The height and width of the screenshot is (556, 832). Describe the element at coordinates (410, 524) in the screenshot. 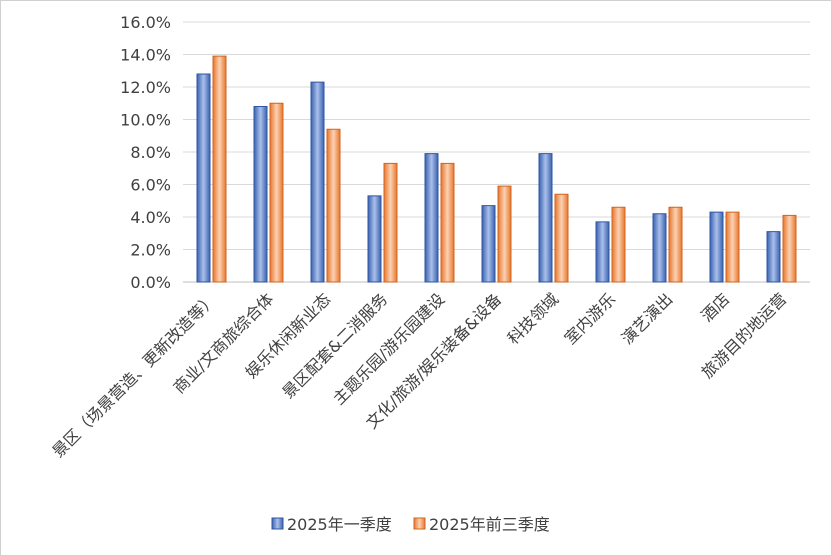

I see `legend: 2025年一季度 2025年前三季度` at that location.